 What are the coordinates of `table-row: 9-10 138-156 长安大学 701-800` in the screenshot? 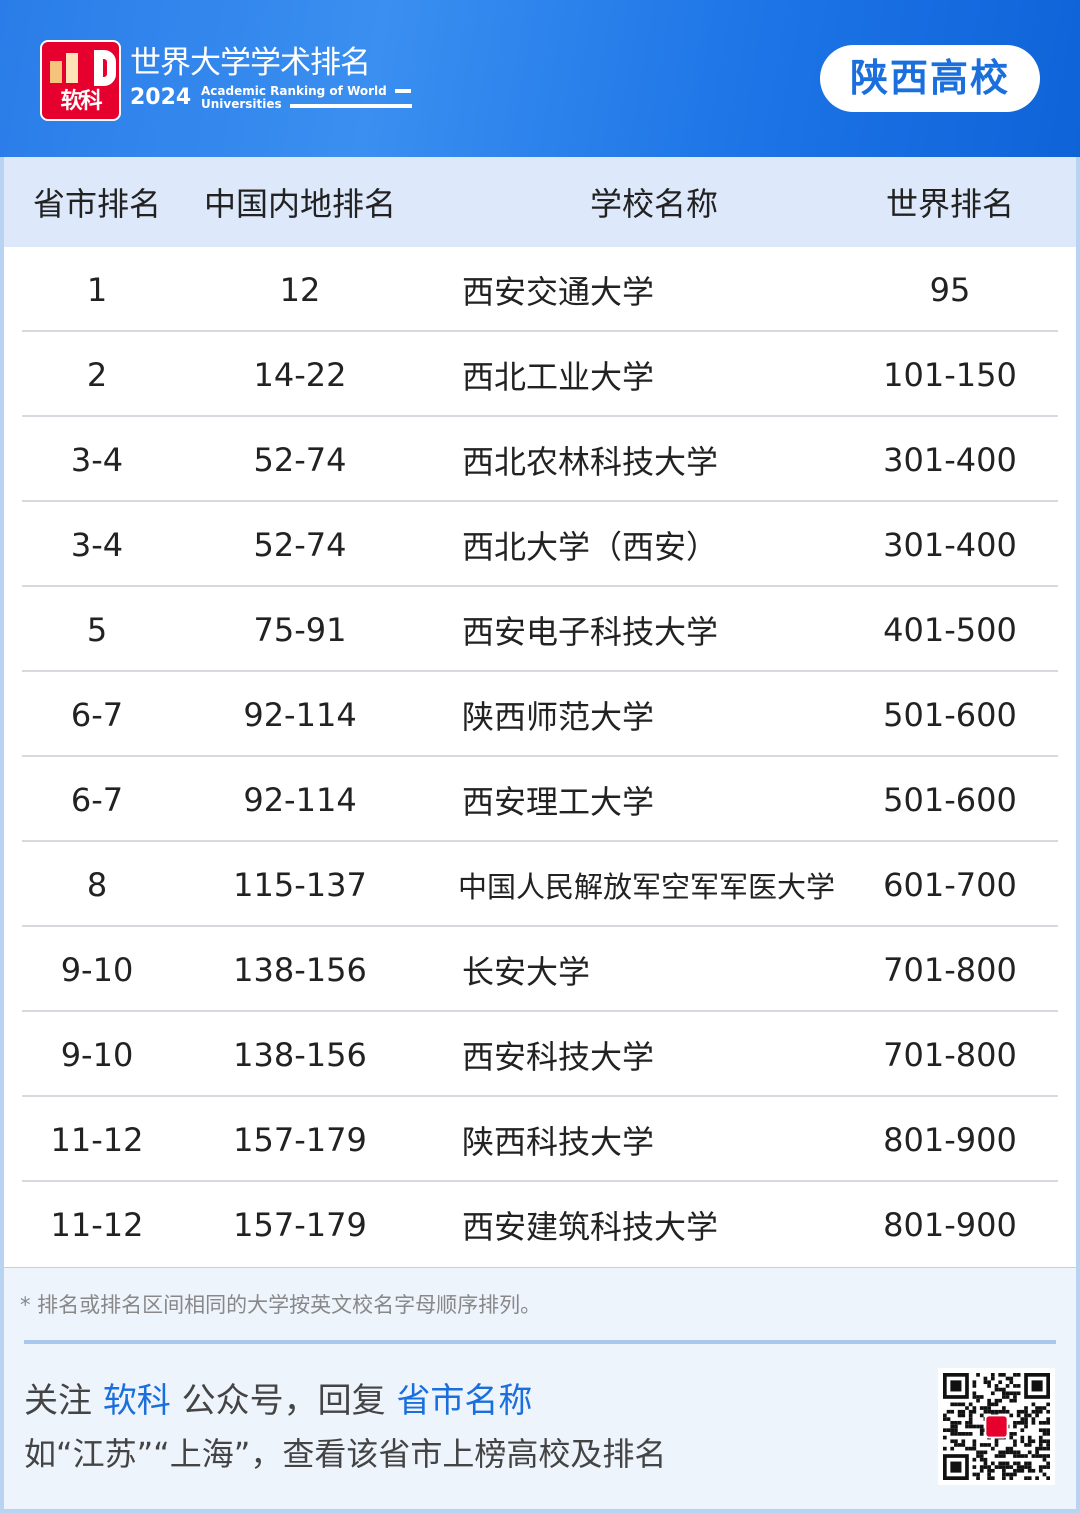 It's located at (540, 969).